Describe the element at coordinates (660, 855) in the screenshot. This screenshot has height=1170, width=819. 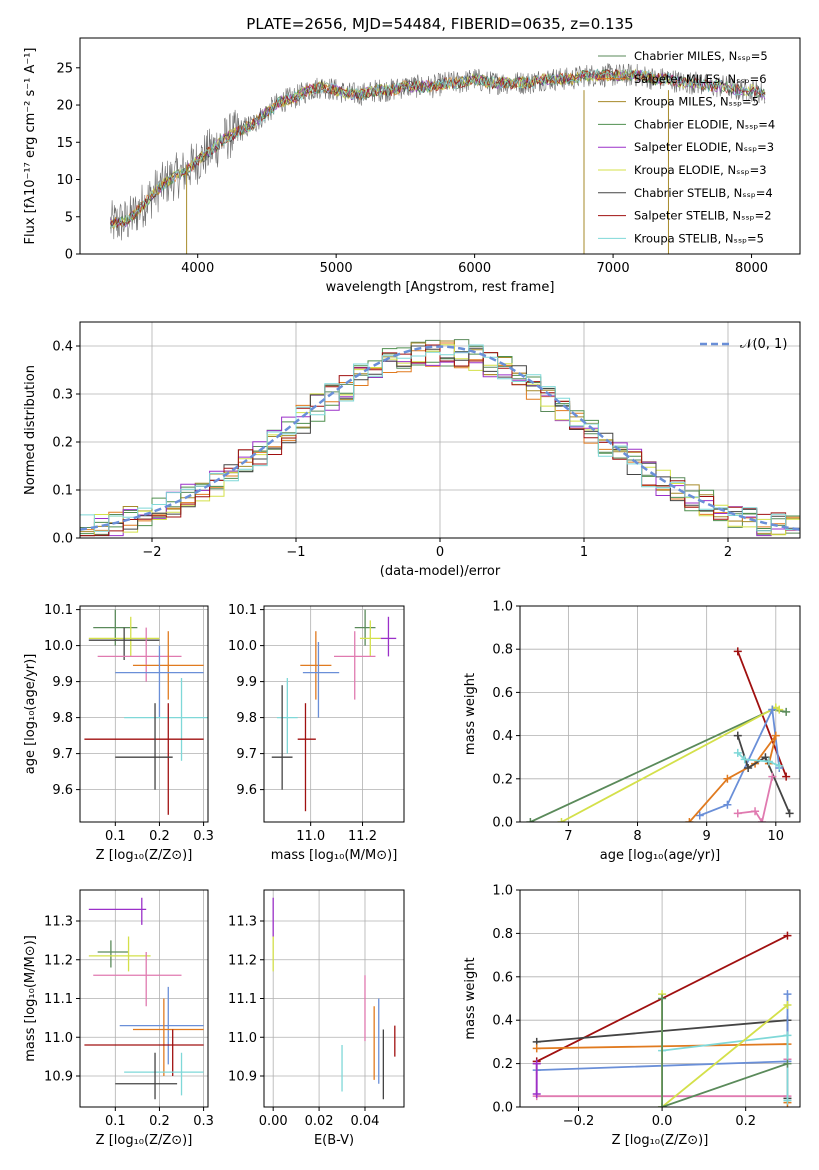
I see `x-axis-label: age [log₁₀(age/yr)]` at that location.